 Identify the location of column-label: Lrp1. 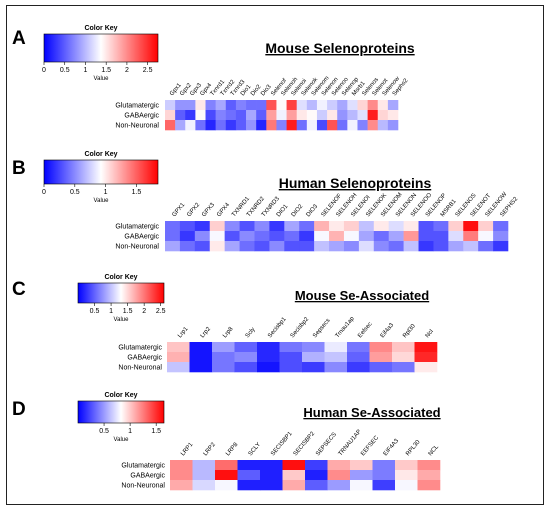
(183, 333).